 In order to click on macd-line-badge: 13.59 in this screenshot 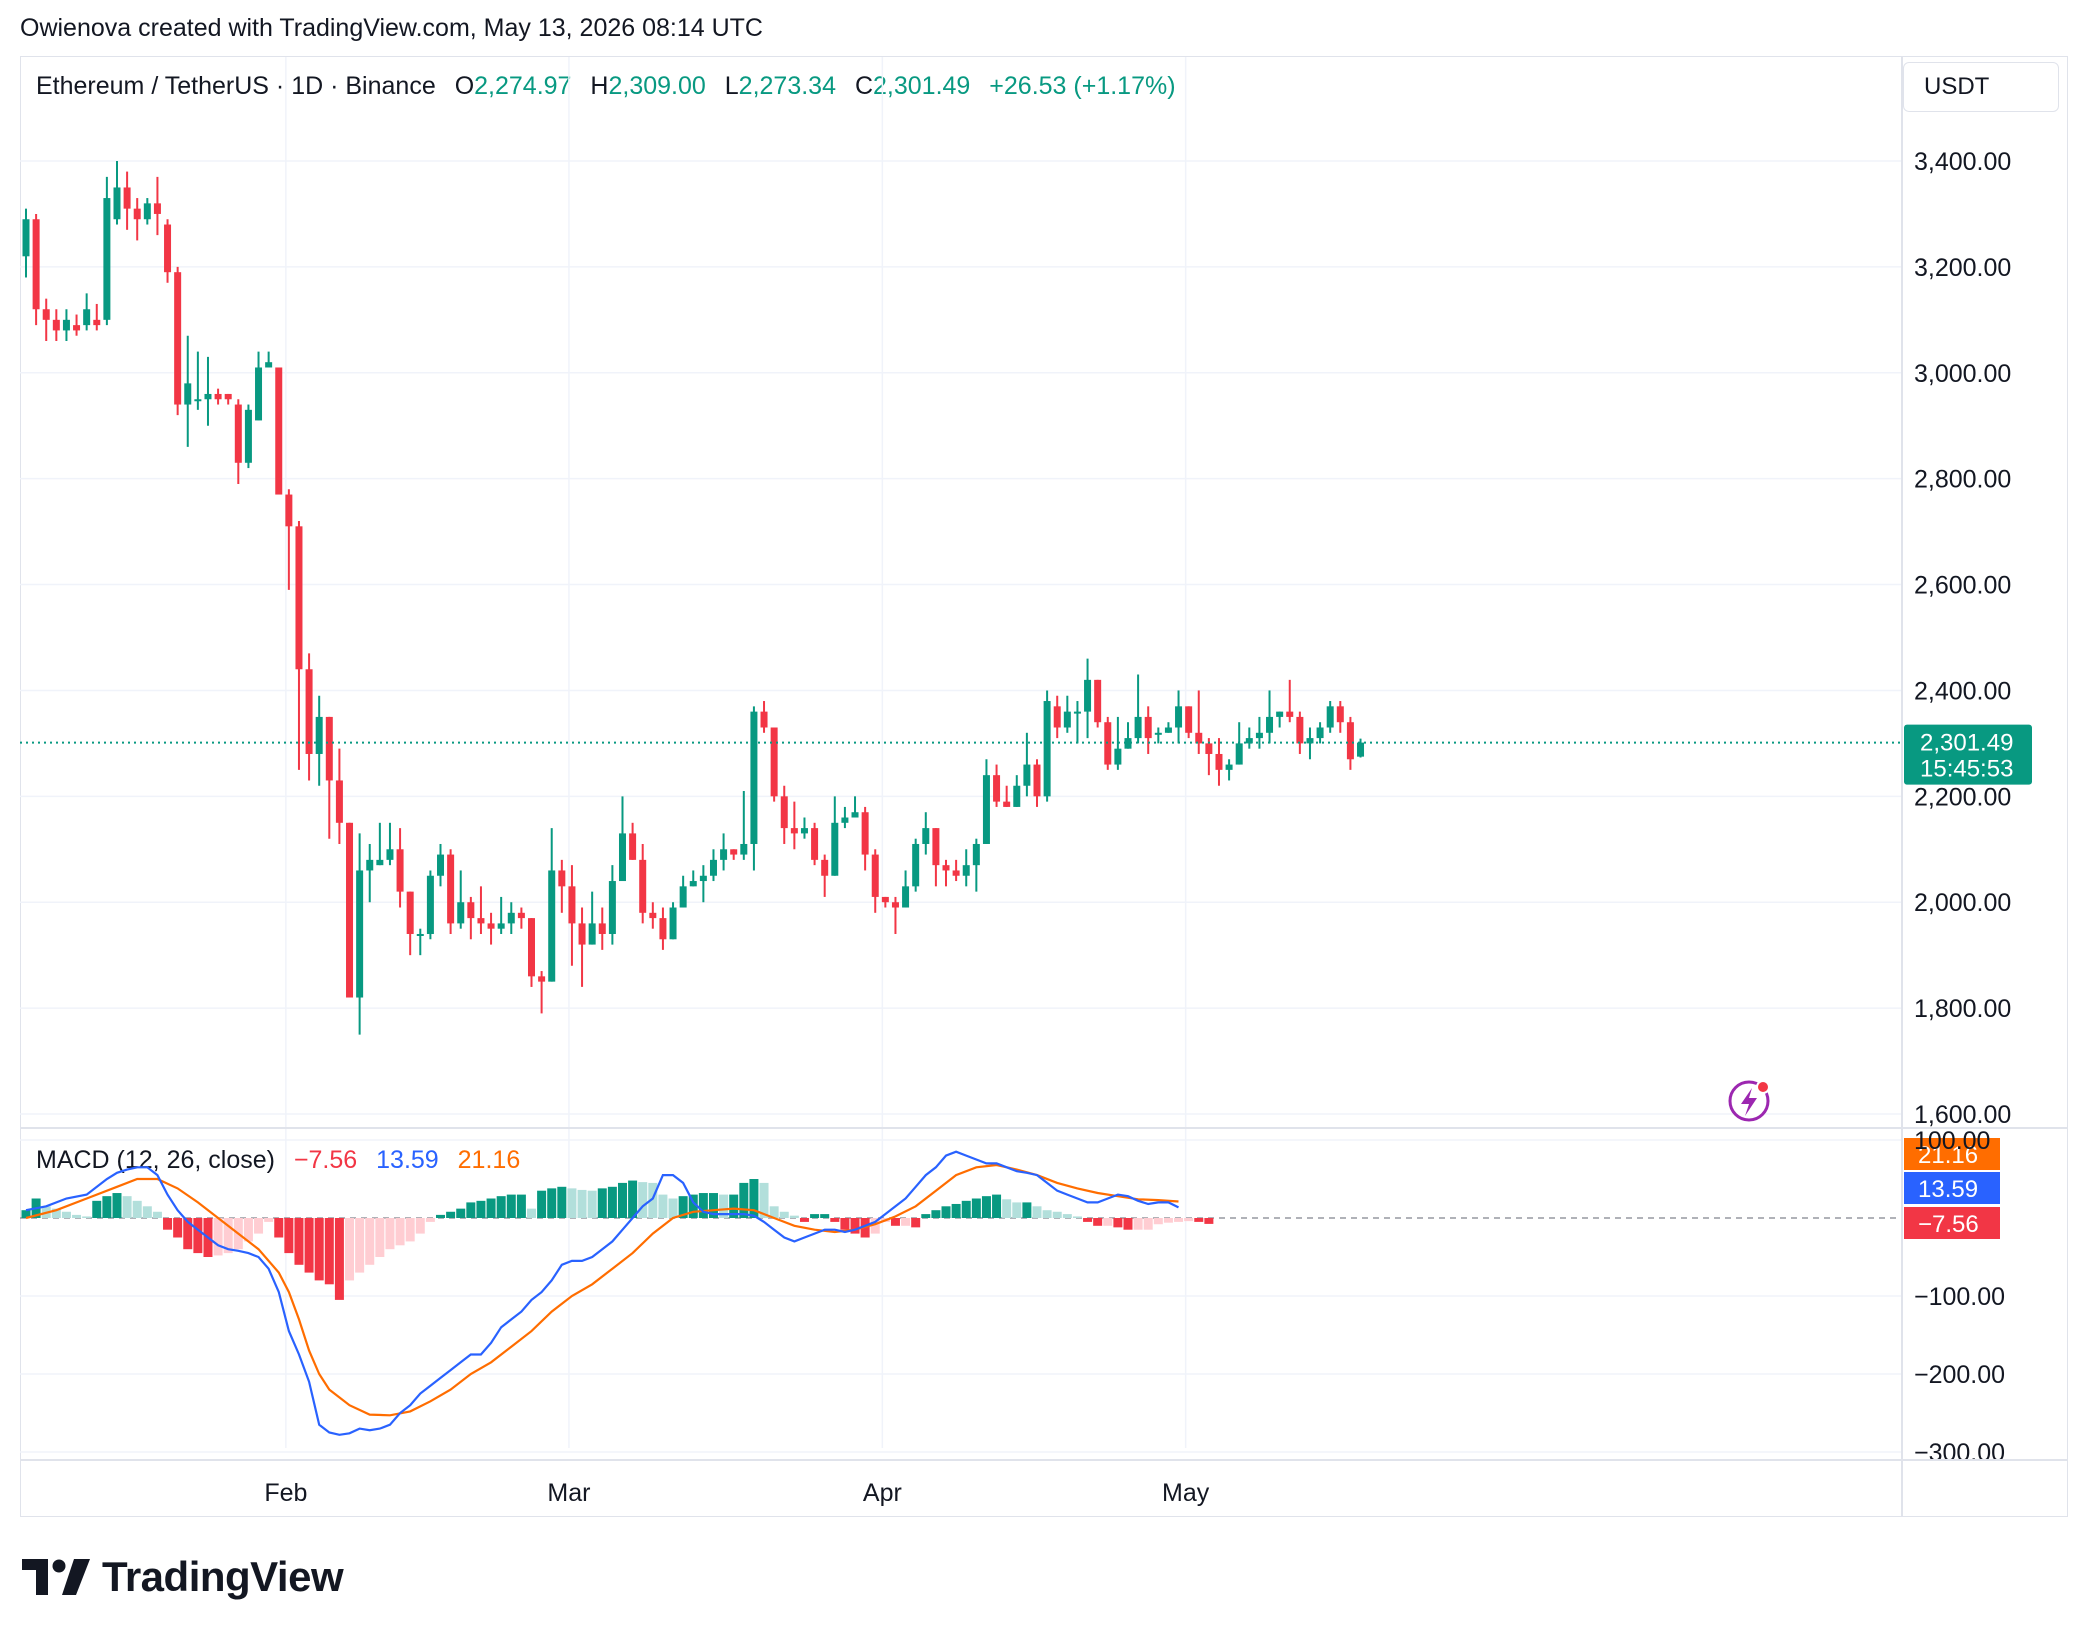, I will do `click(1948, 1189)`.